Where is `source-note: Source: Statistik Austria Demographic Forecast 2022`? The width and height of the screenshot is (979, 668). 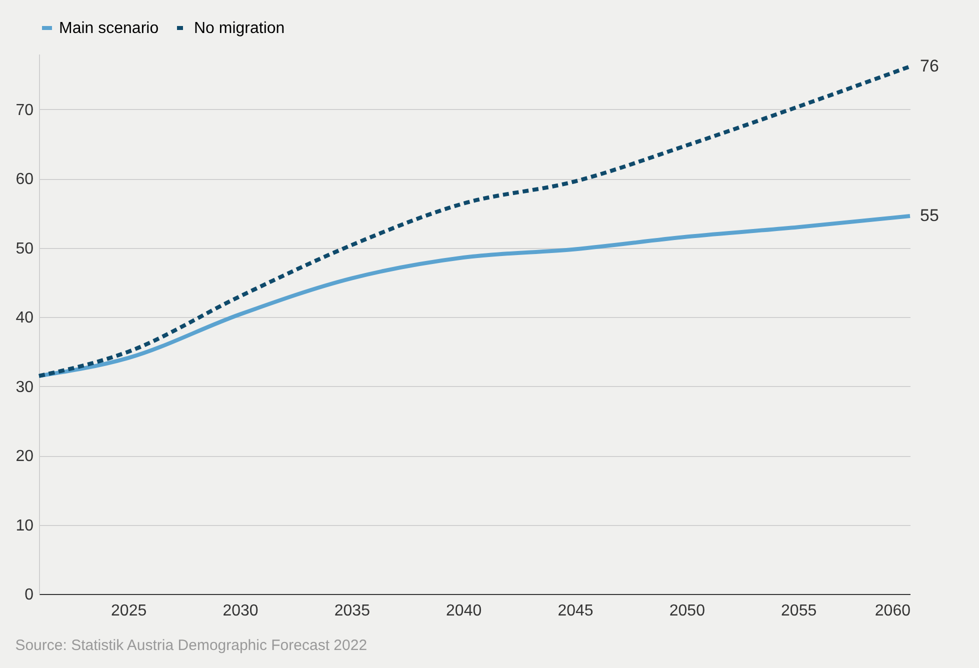
source-note: Source: Statistik Austria Demographic Forecast 2022 is located at coordinates (191, 645).